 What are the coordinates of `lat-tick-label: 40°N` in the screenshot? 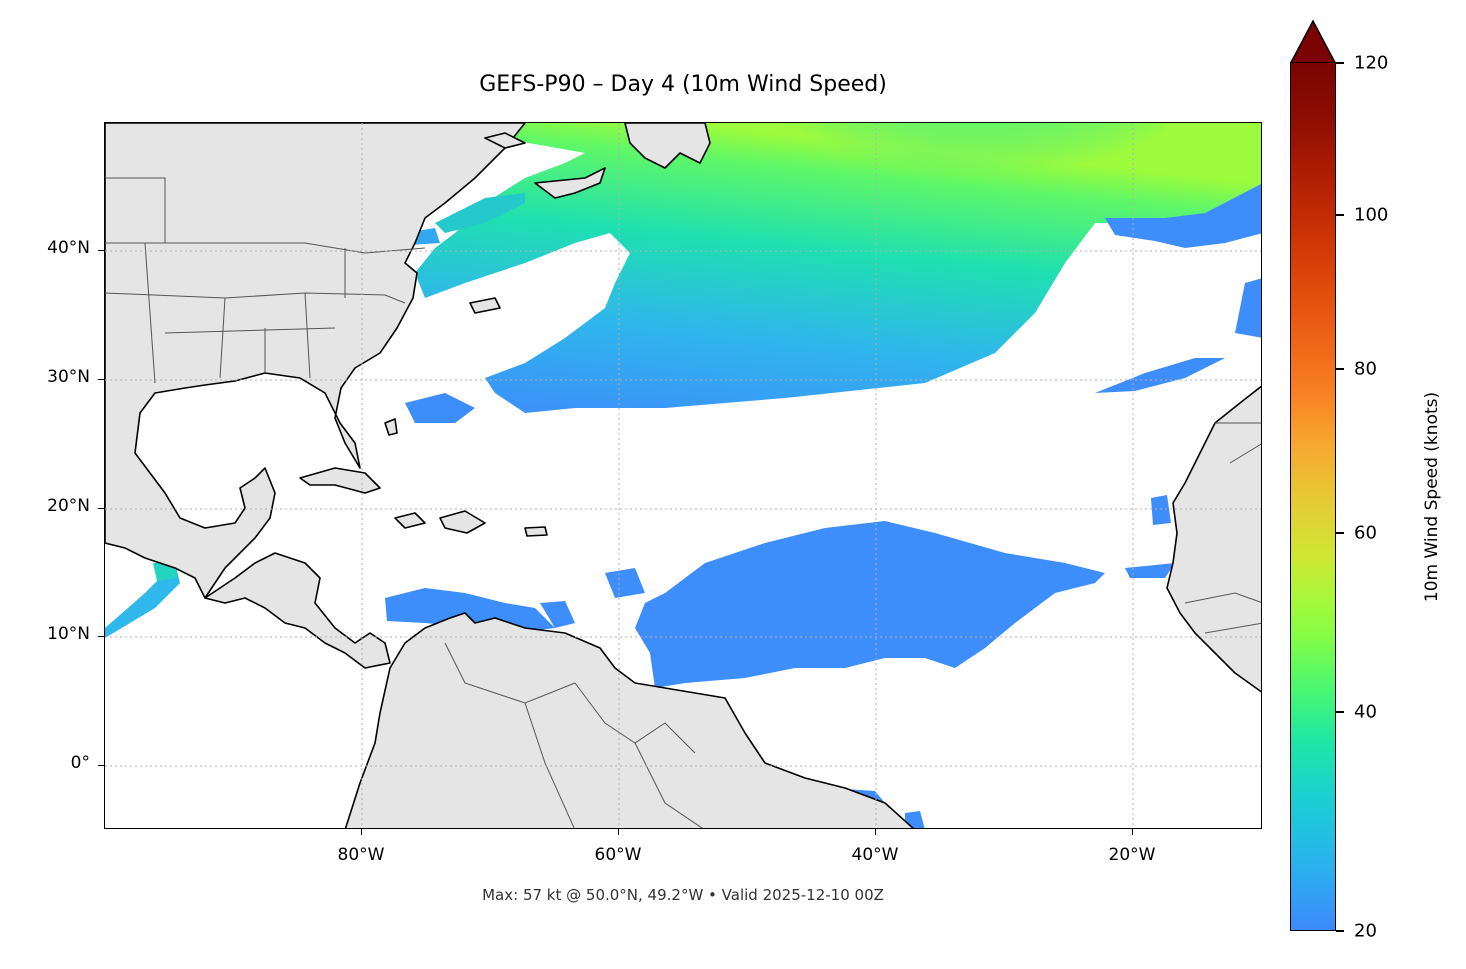 It's located at (68, 248).